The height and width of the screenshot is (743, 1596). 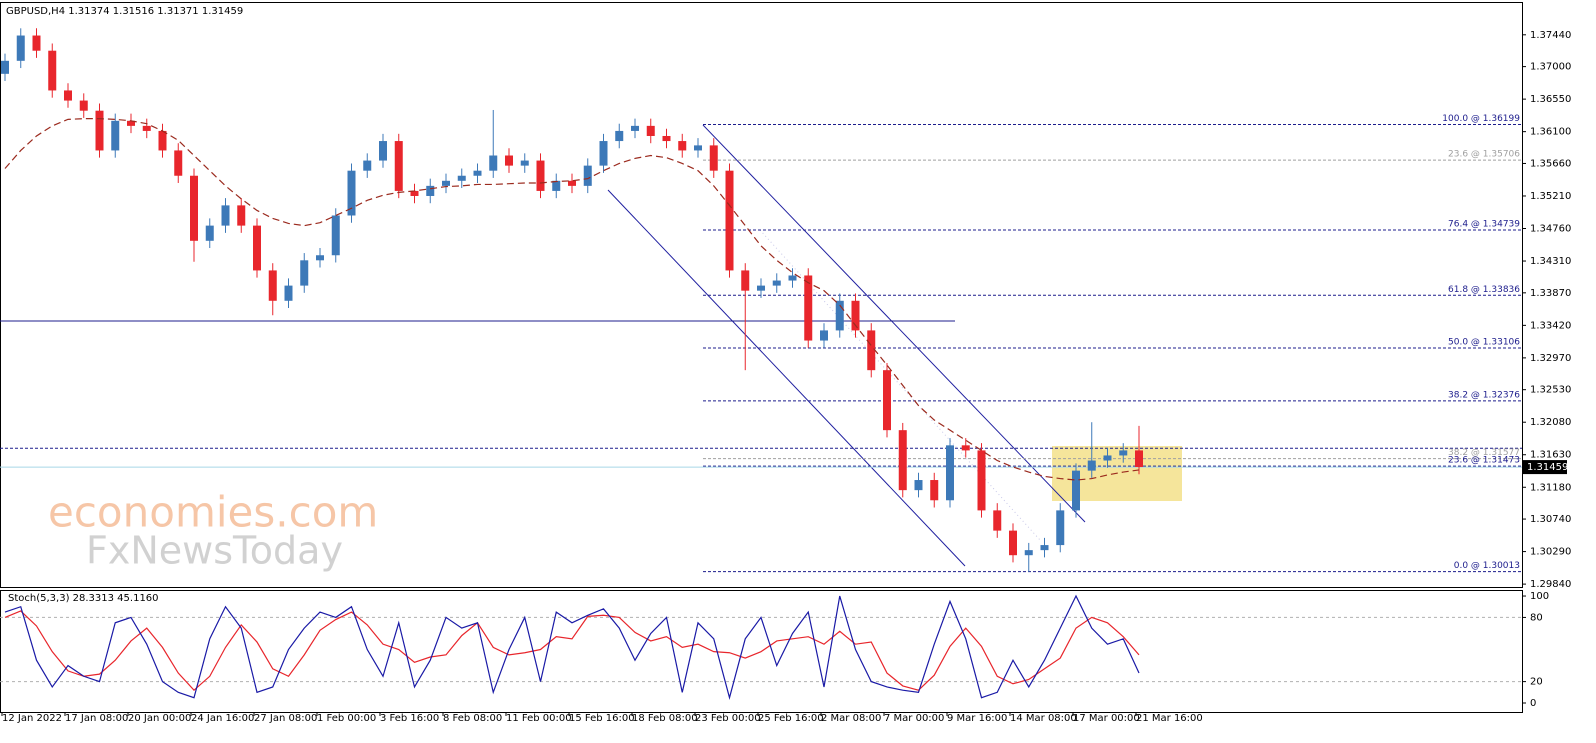 I want to click on x-tick-label: 14 Mar 08:00, so click(x=1043, y=718).